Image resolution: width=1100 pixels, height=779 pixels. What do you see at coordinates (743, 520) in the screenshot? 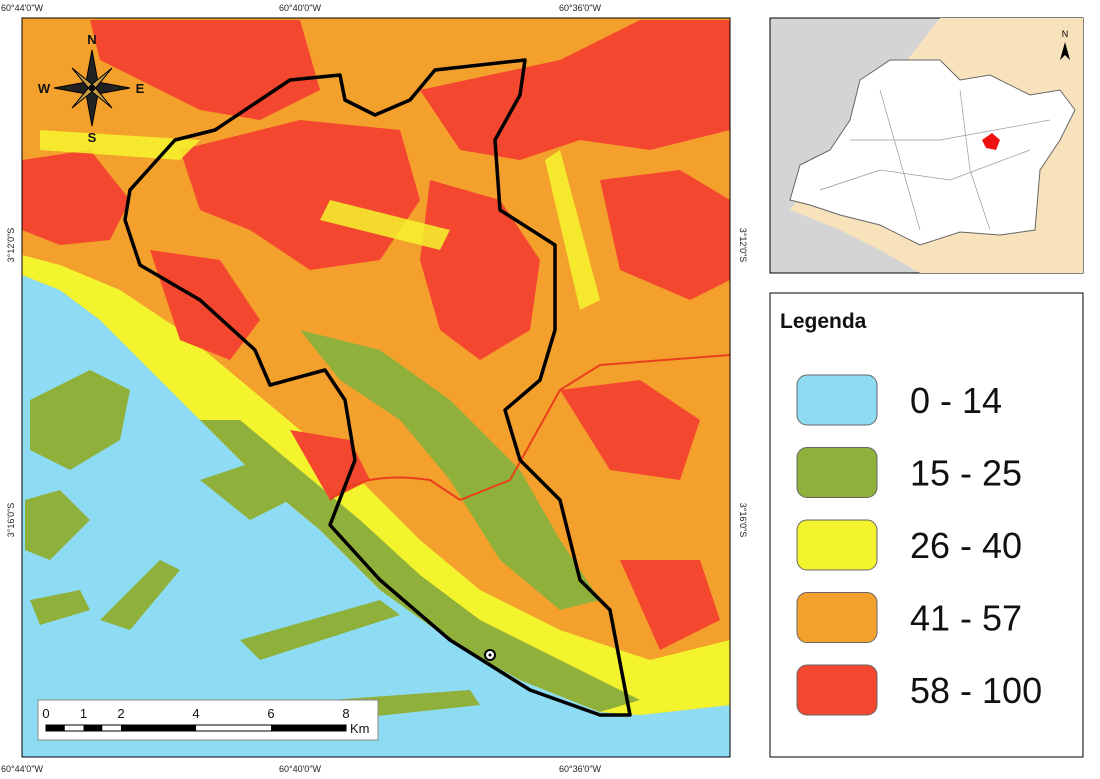
I see `coord-right: 3°16'0"S` at bounding box center [743, 520].